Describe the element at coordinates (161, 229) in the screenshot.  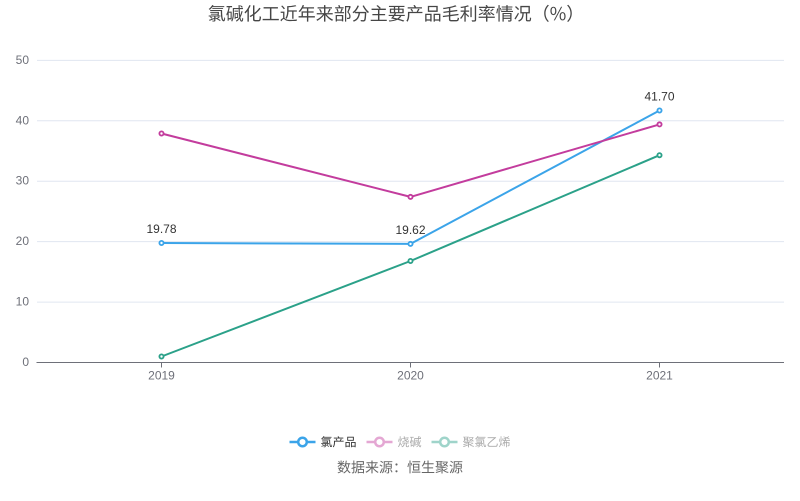
I see `point-label: 19.78` at that location.